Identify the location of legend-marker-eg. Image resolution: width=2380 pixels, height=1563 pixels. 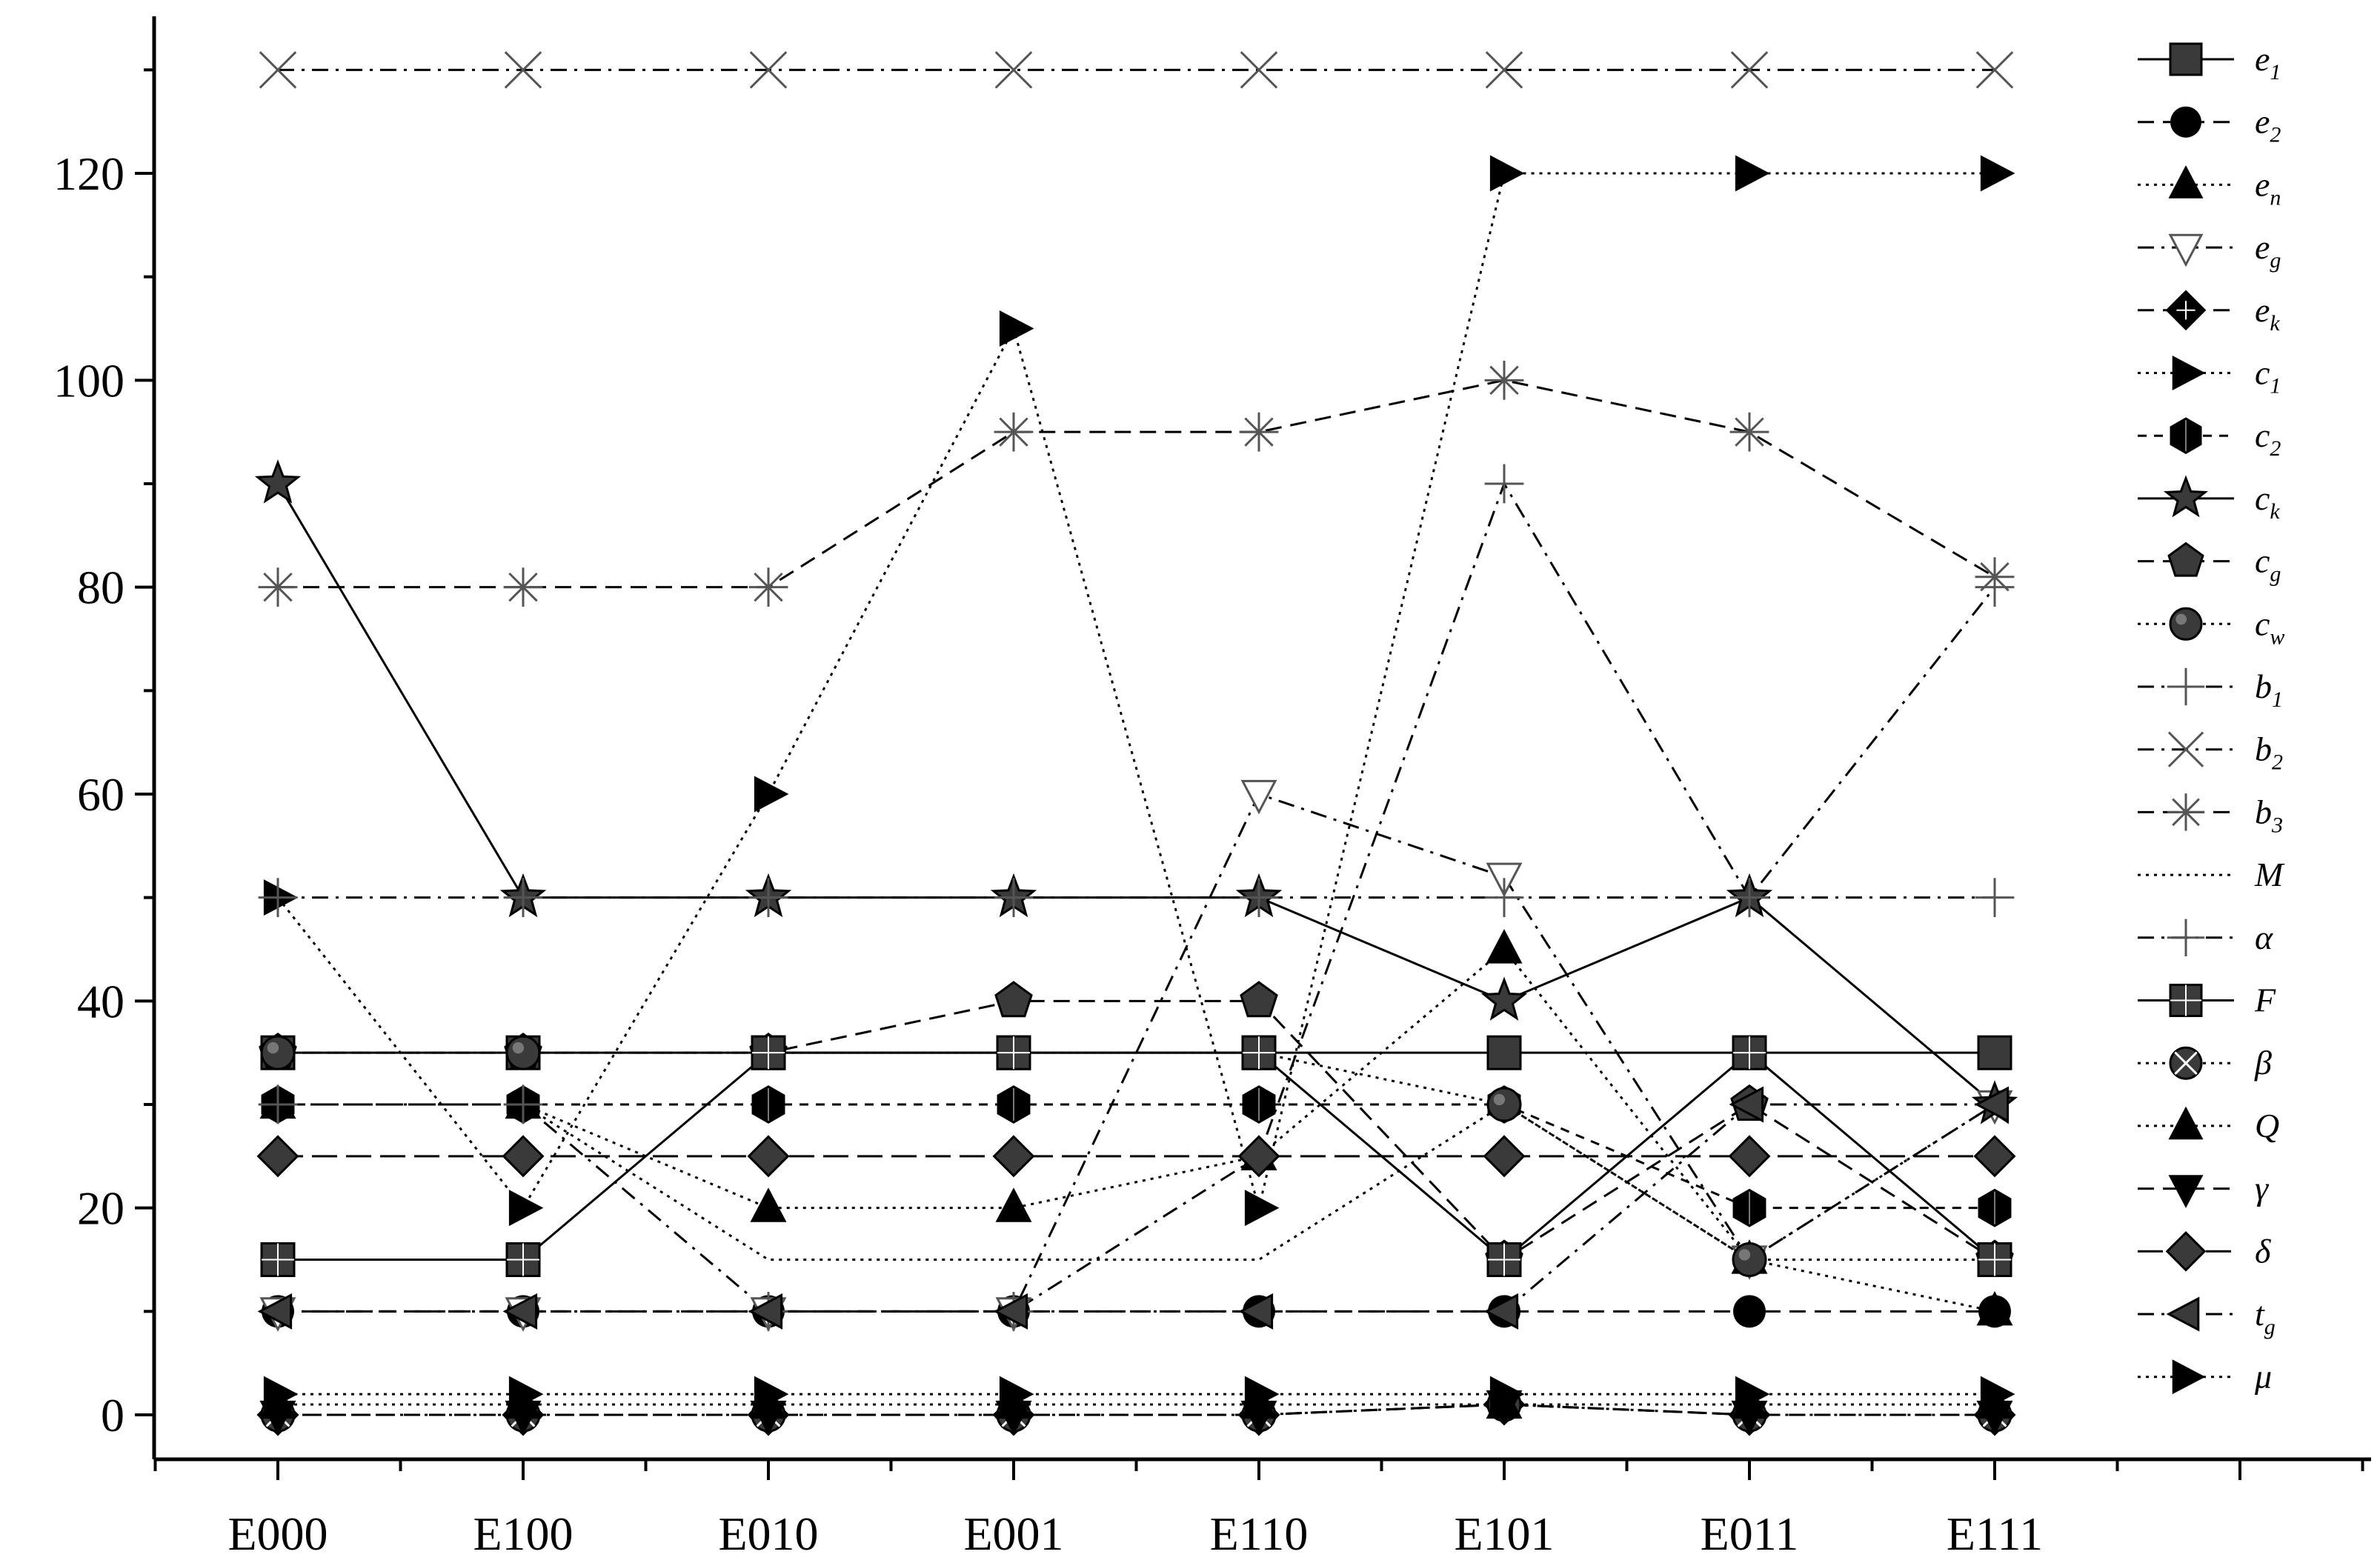
(2186, 250).